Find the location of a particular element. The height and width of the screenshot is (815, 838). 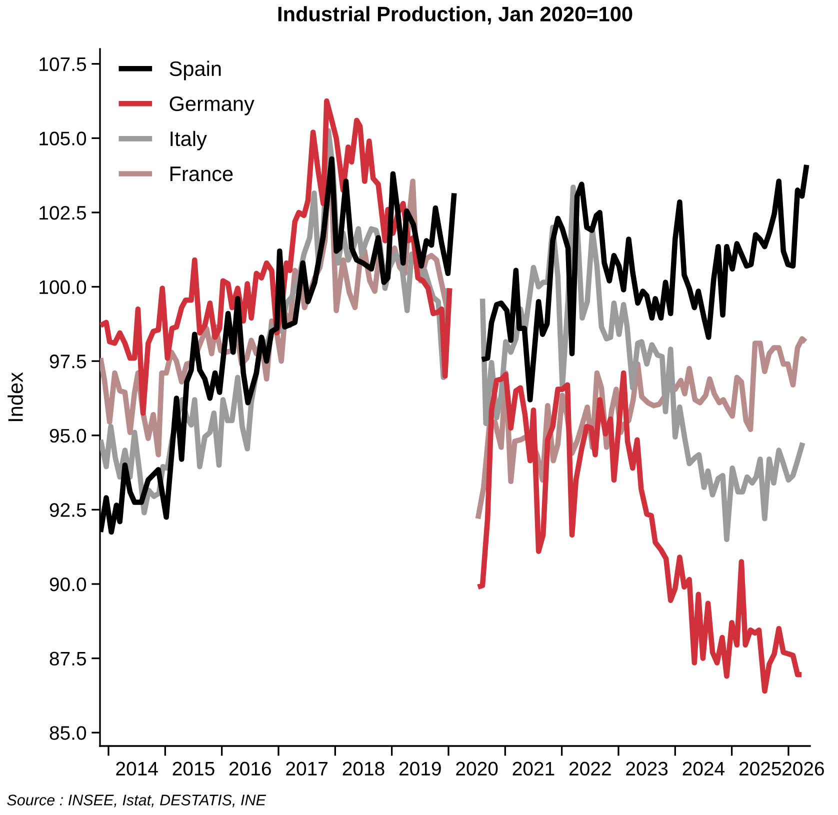

y-tick-label: 102.5 is located at coordinates (63, 213).